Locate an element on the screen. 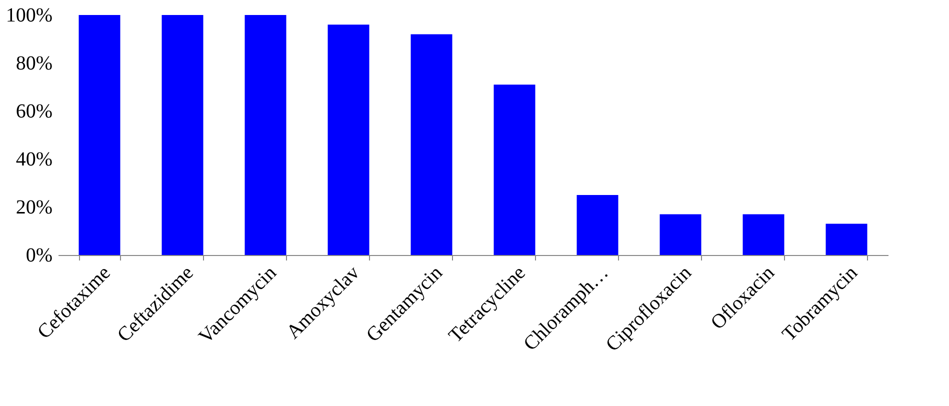 The width and height of the screenshot is (949, 406). y-tick-label: 60% is located at coordinates (34, 111).